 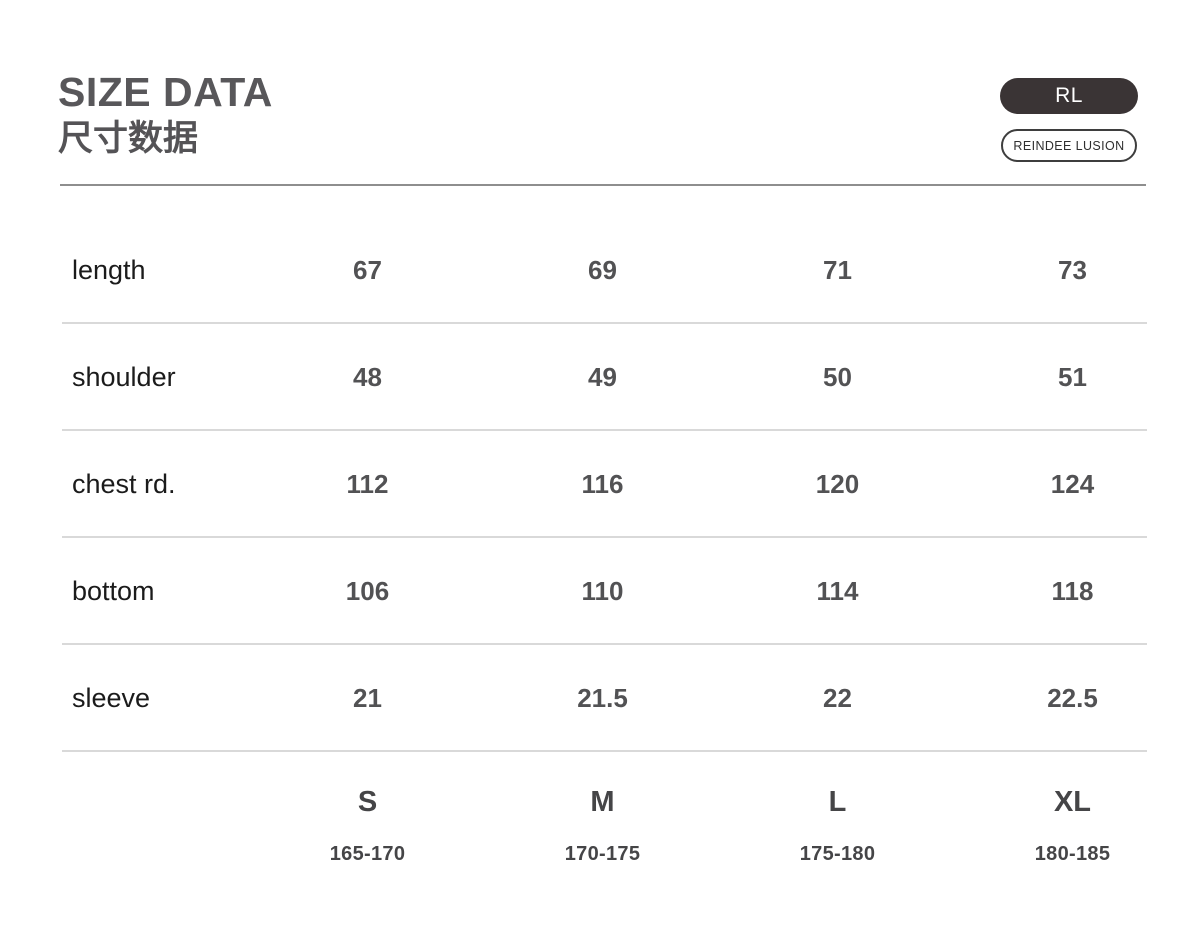 What do you see at coordinates (602, 826) in the screenshot?
I see `size-column-m: M 170-175` at bounding box center [602, 826].